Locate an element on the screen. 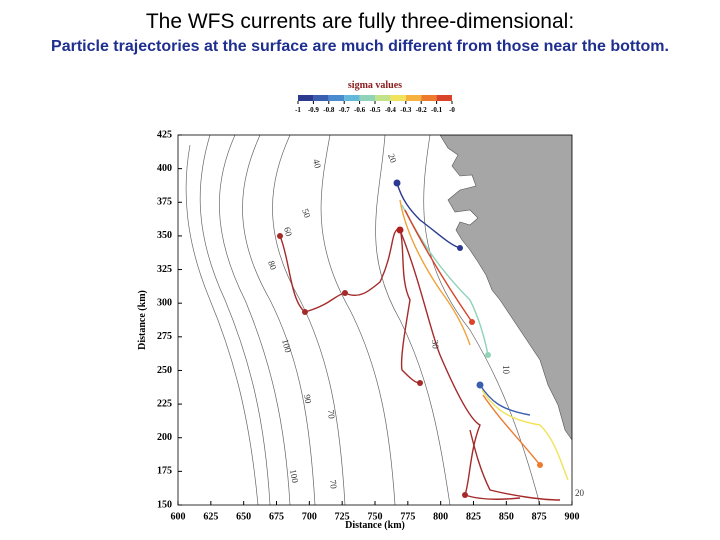 This screenshot has height=540, width=720. x-tick-label: 750 is located at coordinates (375, 516).